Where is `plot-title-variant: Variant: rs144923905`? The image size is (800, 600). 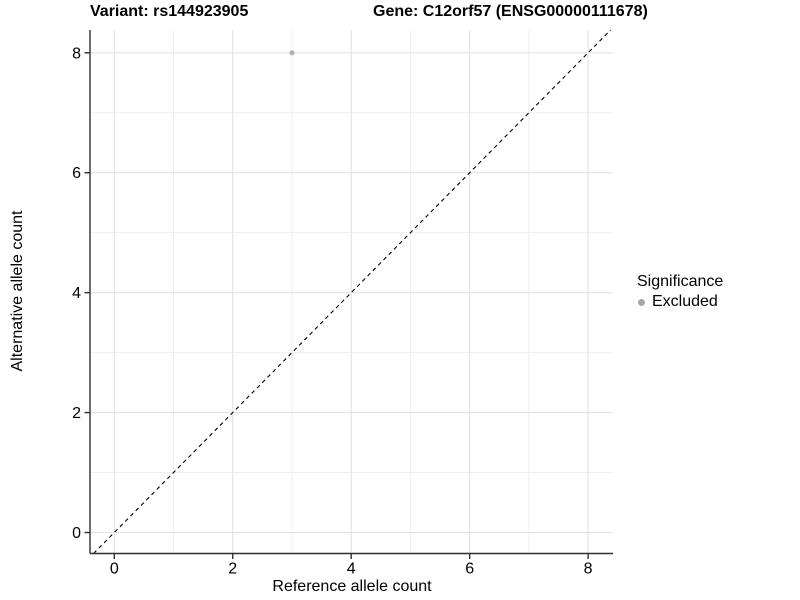
plot-title-variant: Variant: rs144923905 is located at coordinates (169, 11).